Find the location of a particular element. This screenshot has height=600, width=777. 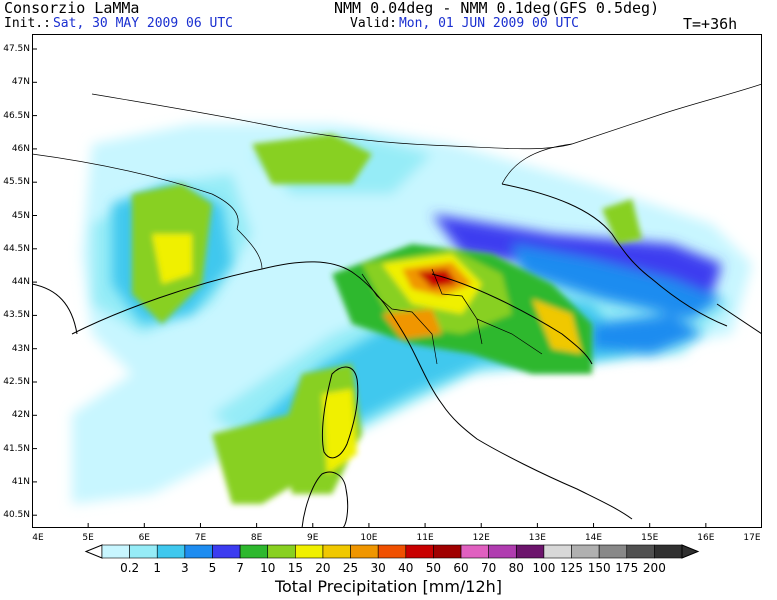

legend-label: 20 is located at coordinates (323, 568).